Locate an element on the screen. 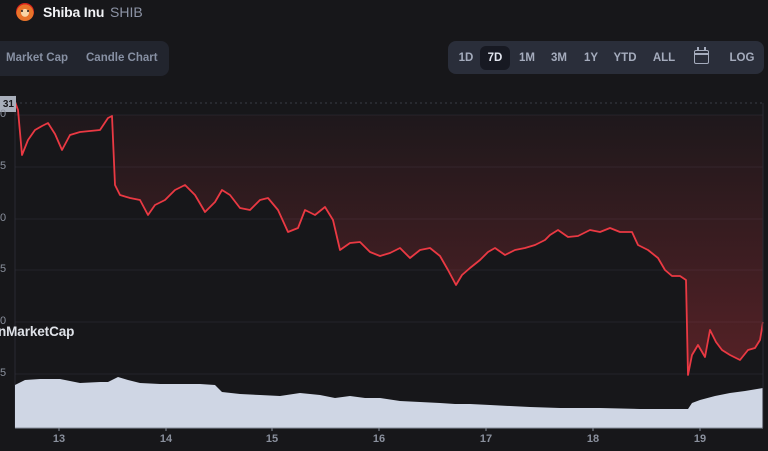 The width and height of the screenshot is (768, 451). range-ytd-button: YTD is located at coordinates (625, 58).